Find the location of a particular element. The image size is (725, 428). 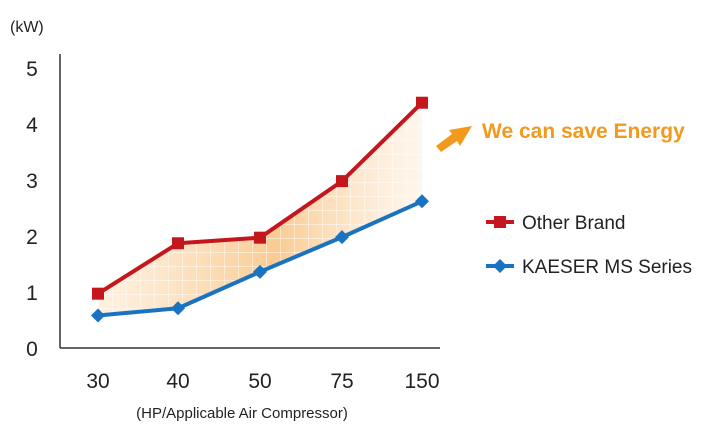

y-tick-label-4: 4 is located at coordinates (32, 125).